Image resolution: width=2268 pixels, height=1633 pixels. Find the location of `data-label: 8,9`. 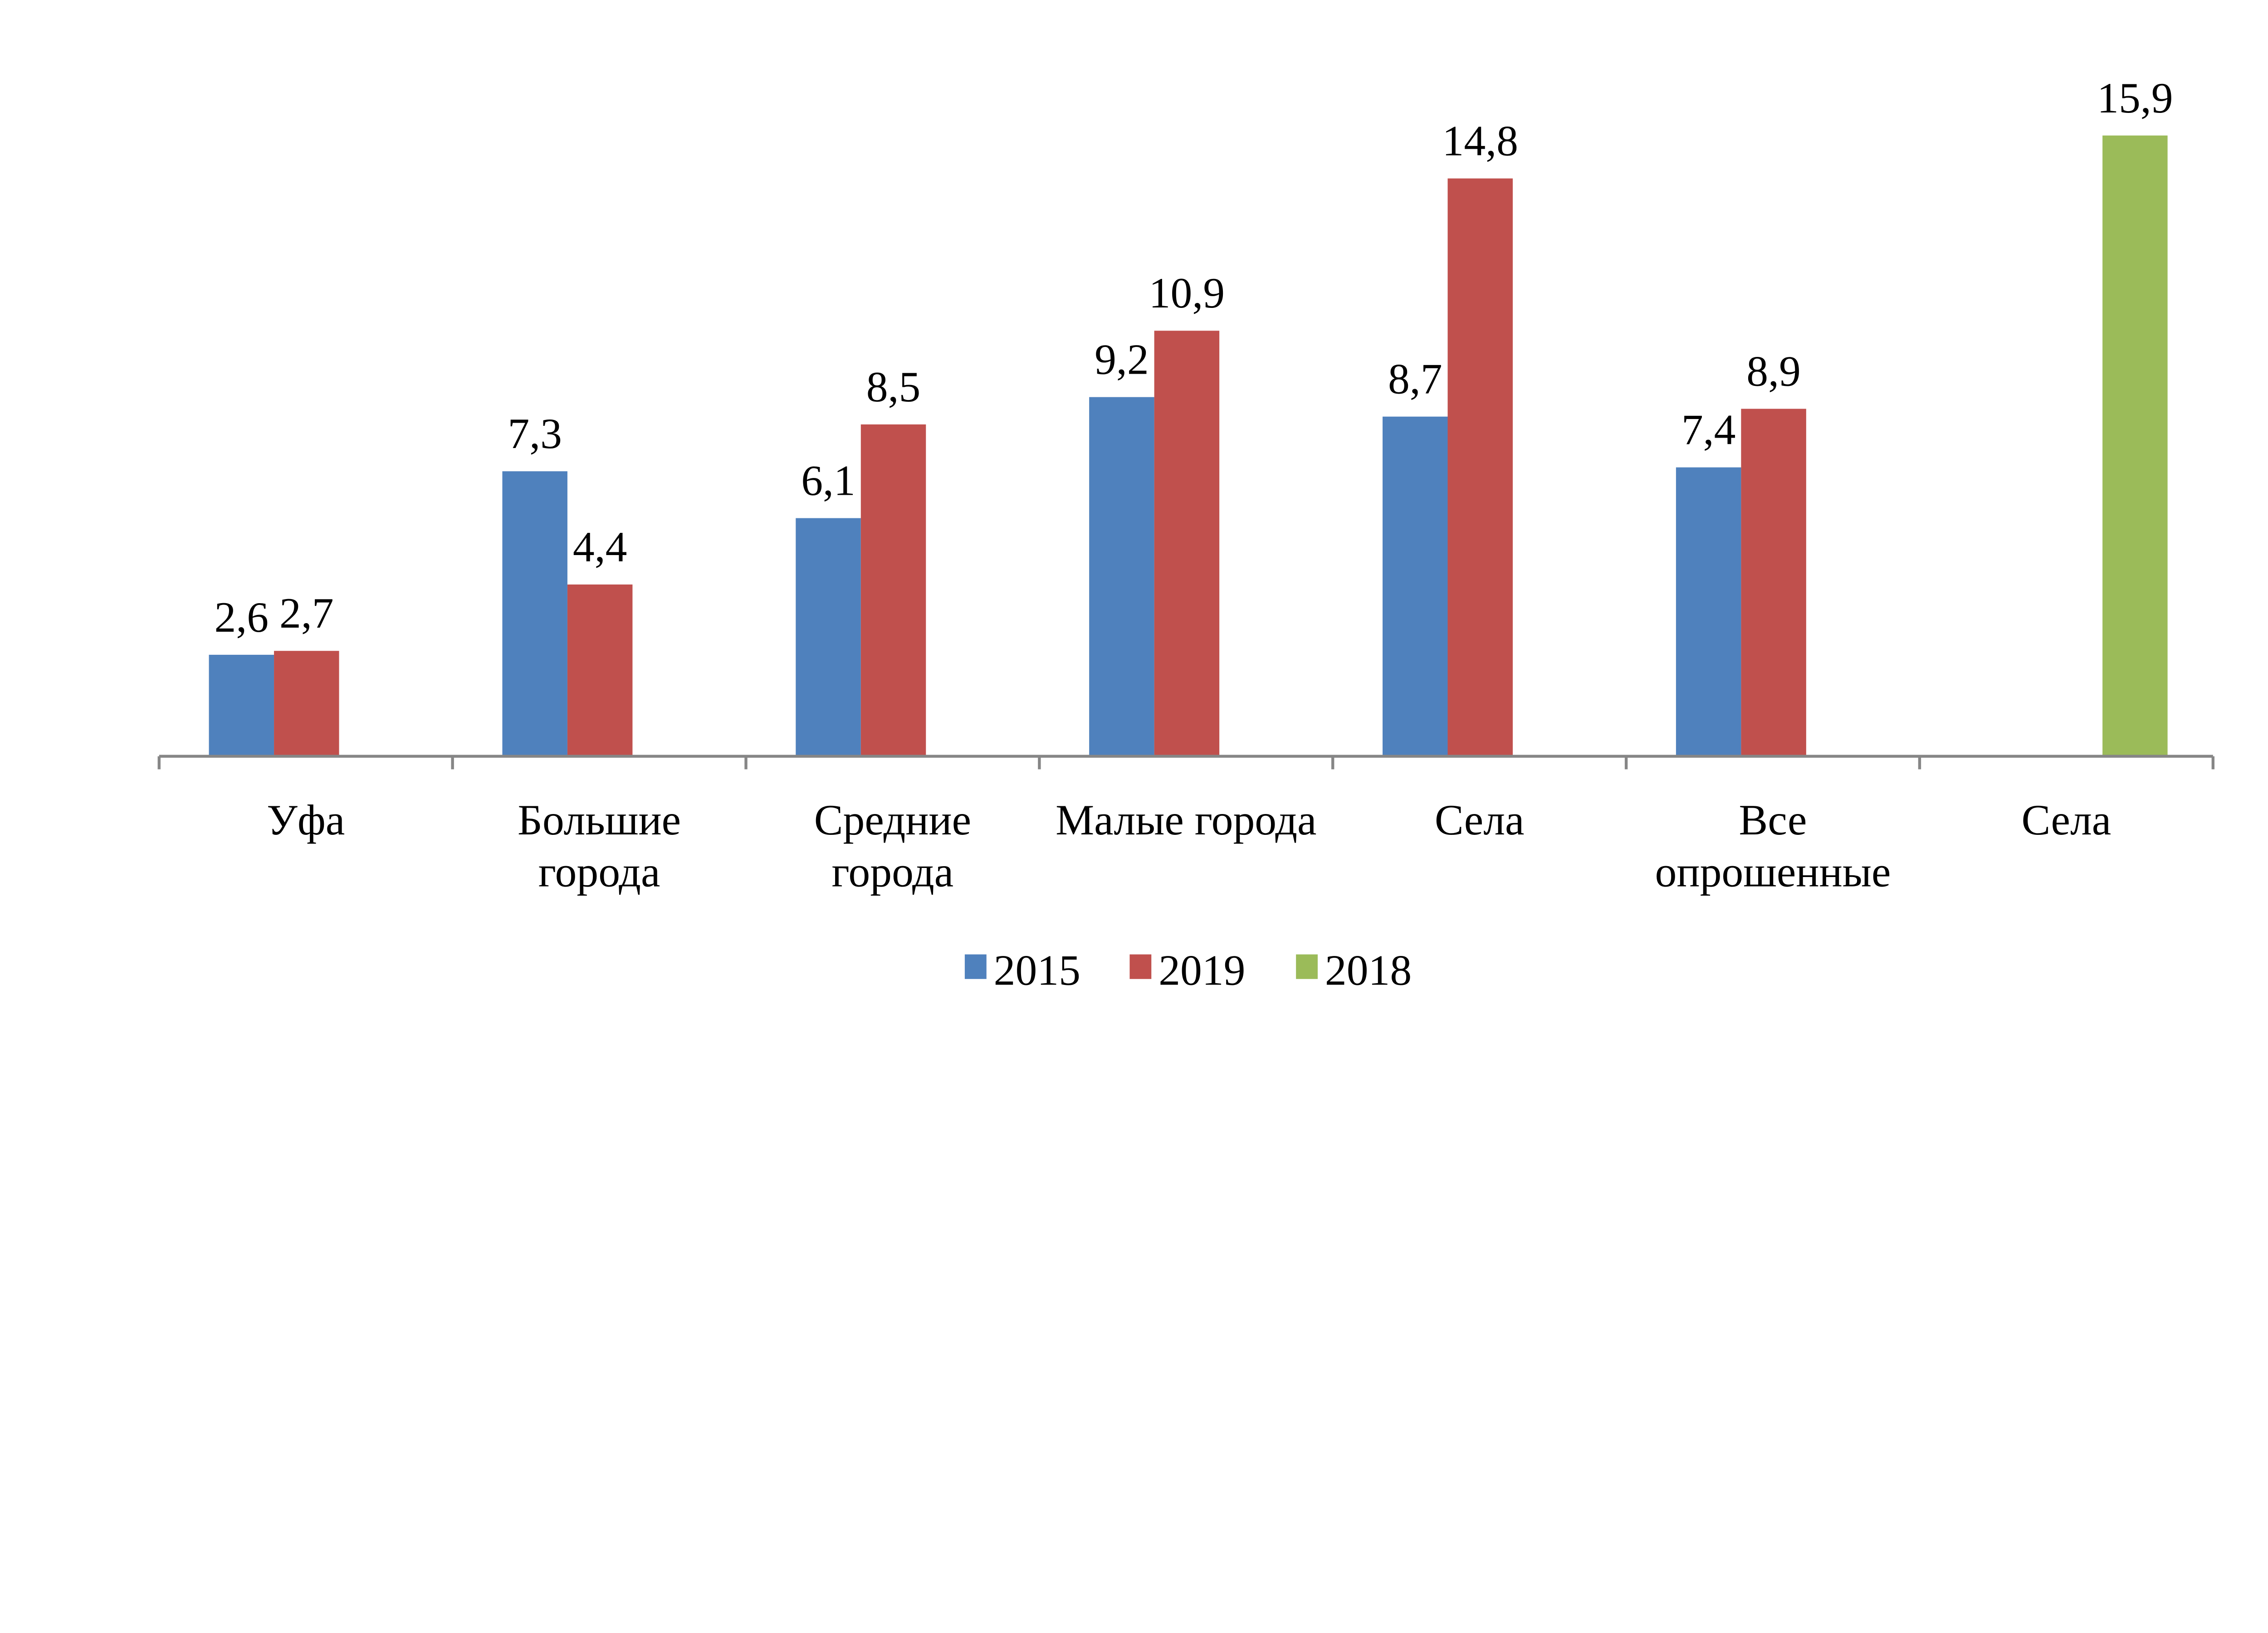

data-label: 8,9 is located at coordinates (1774, 371).